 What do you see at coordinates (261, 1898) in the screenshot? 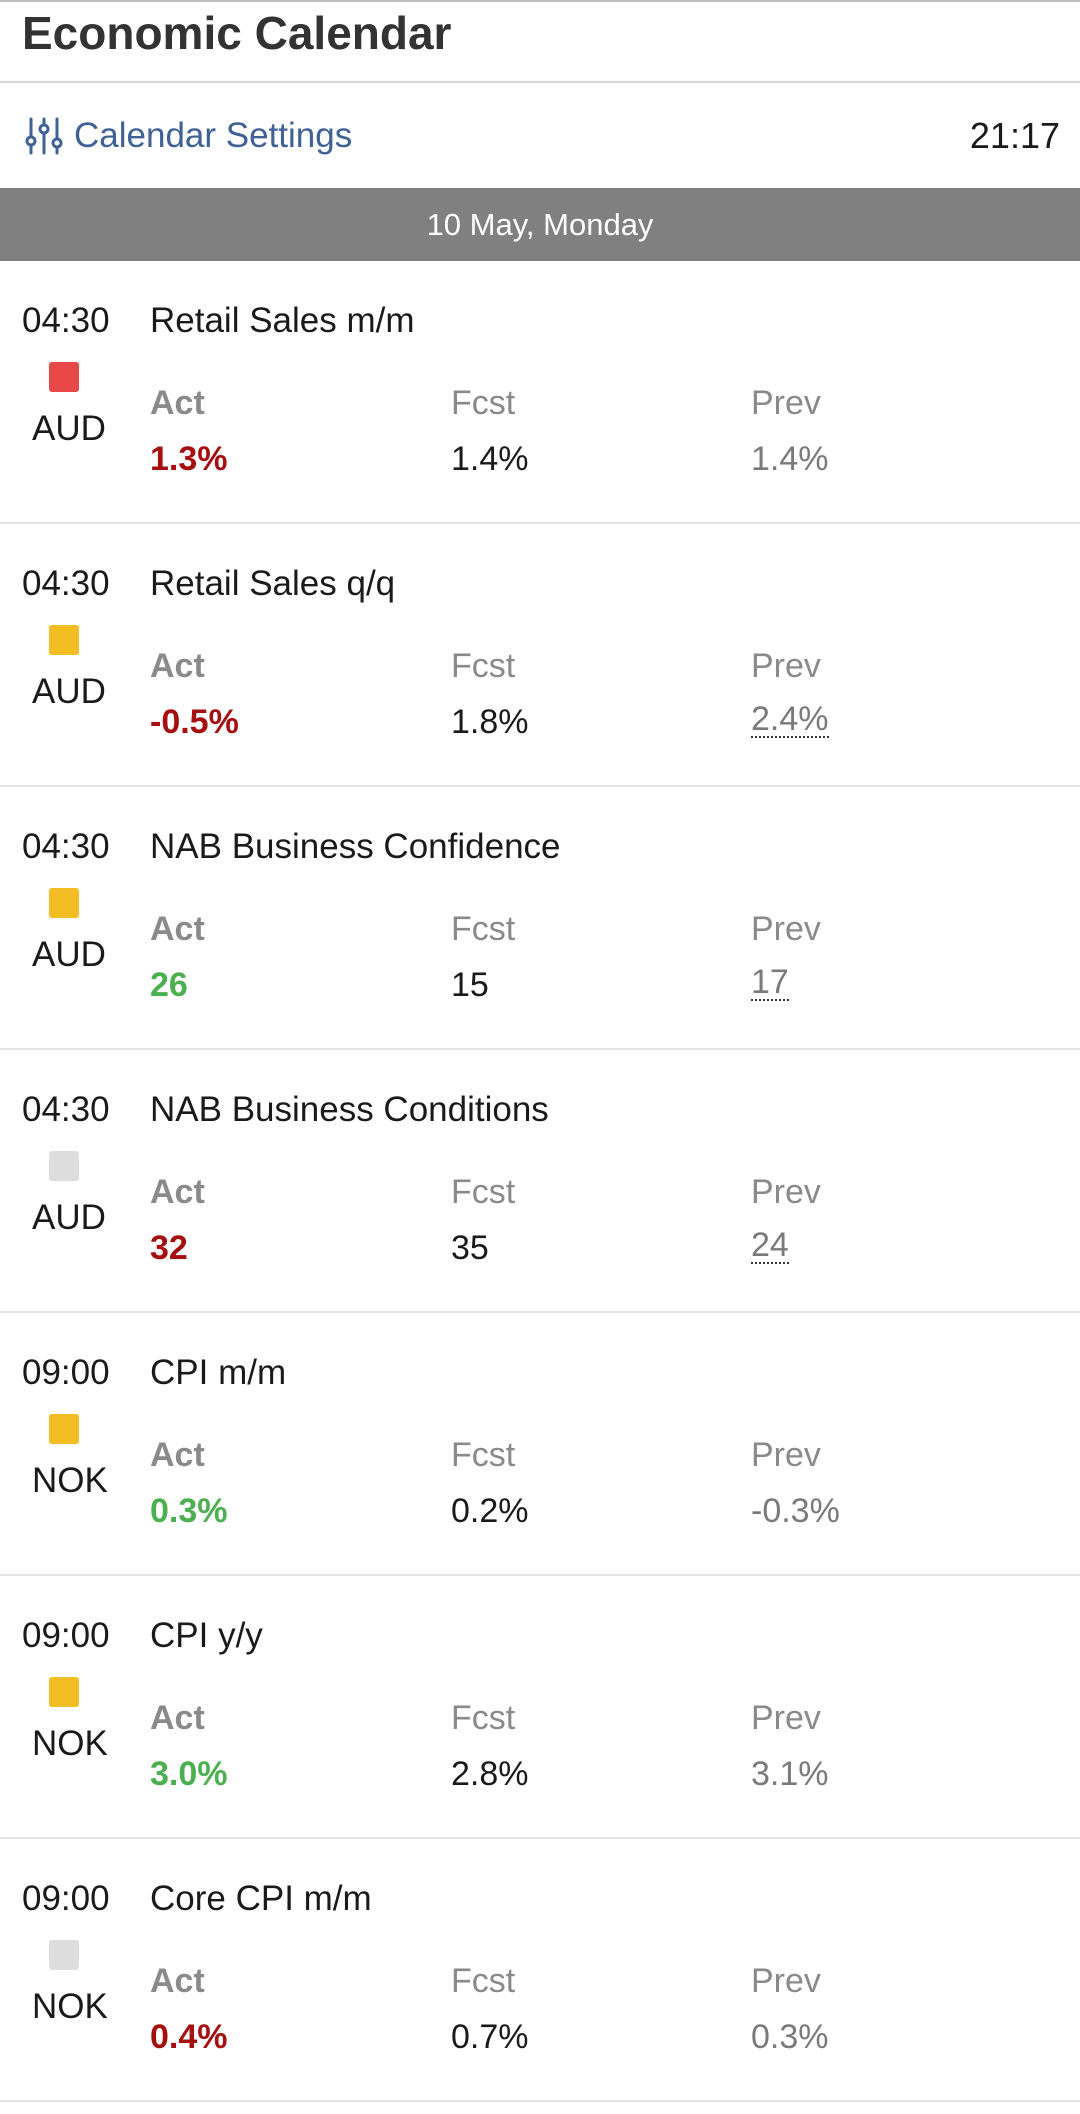
I see `event-name: Core CPI m/m` at bounding box center [261, 1898].